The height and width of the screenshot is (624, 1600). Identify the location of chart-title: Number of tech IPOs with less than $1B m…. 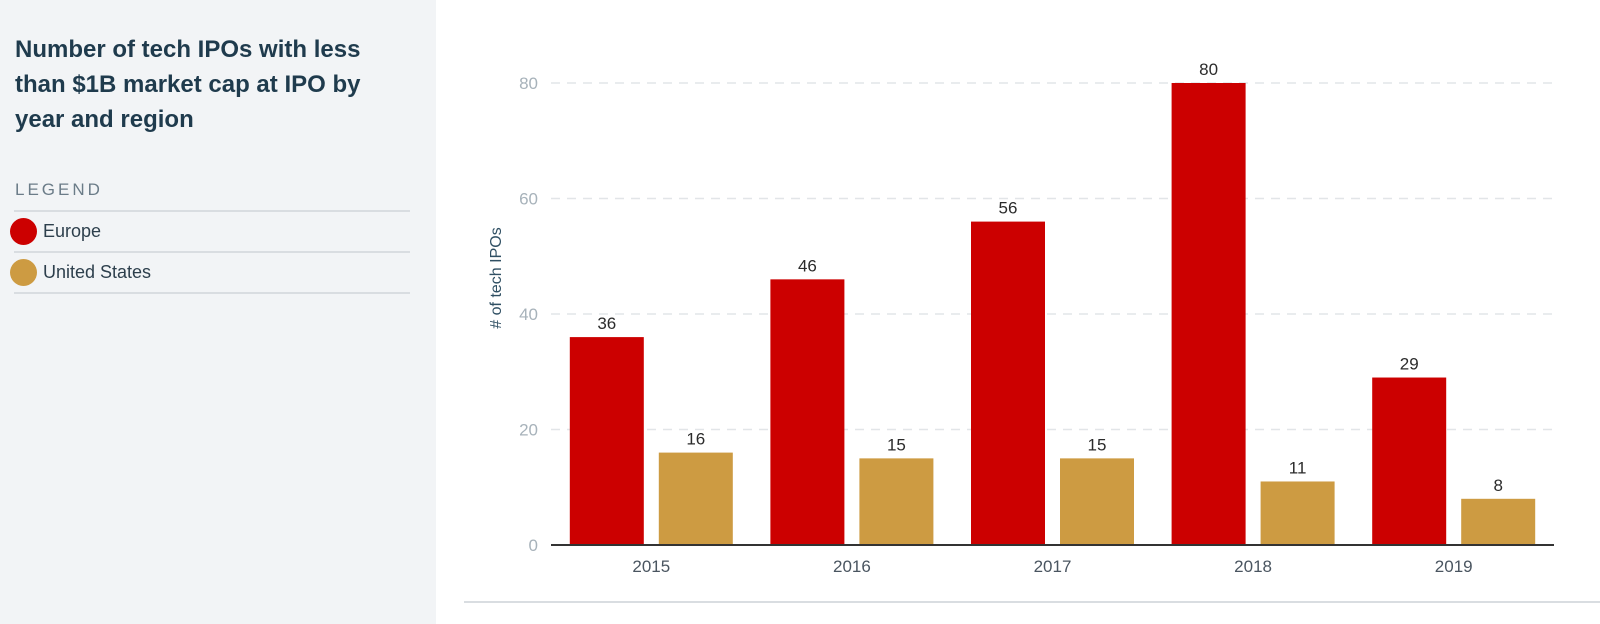
(188, 84).